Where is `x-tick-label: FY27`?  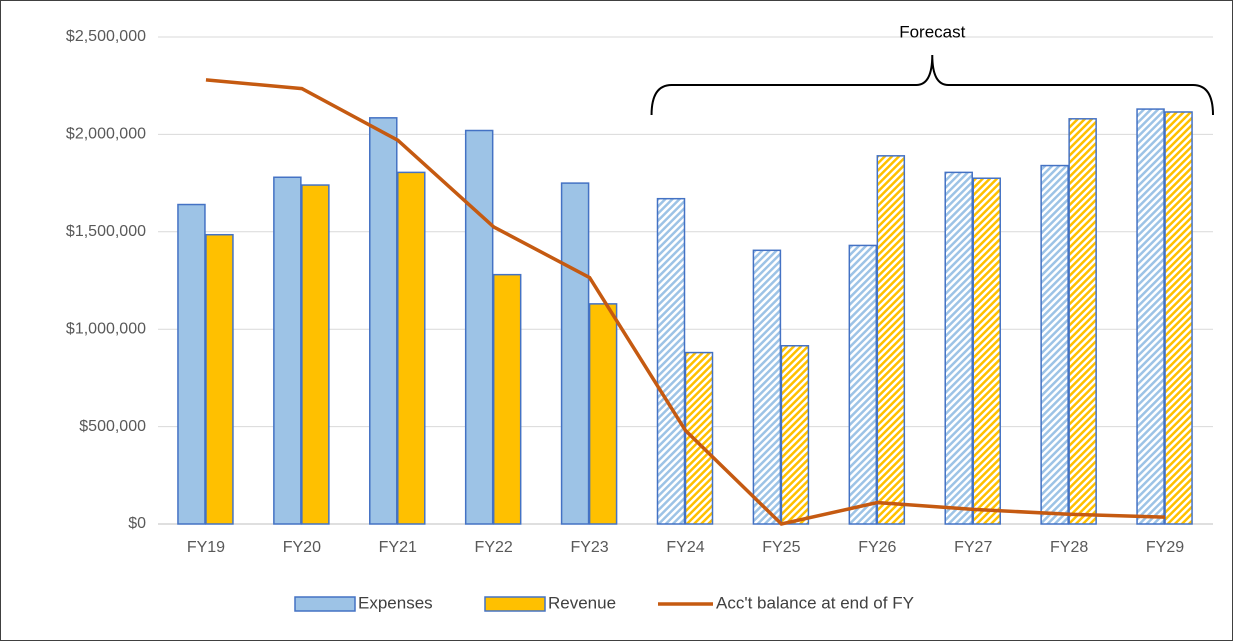
x-tick-label: FY27 is located at coordinates (973, 547).